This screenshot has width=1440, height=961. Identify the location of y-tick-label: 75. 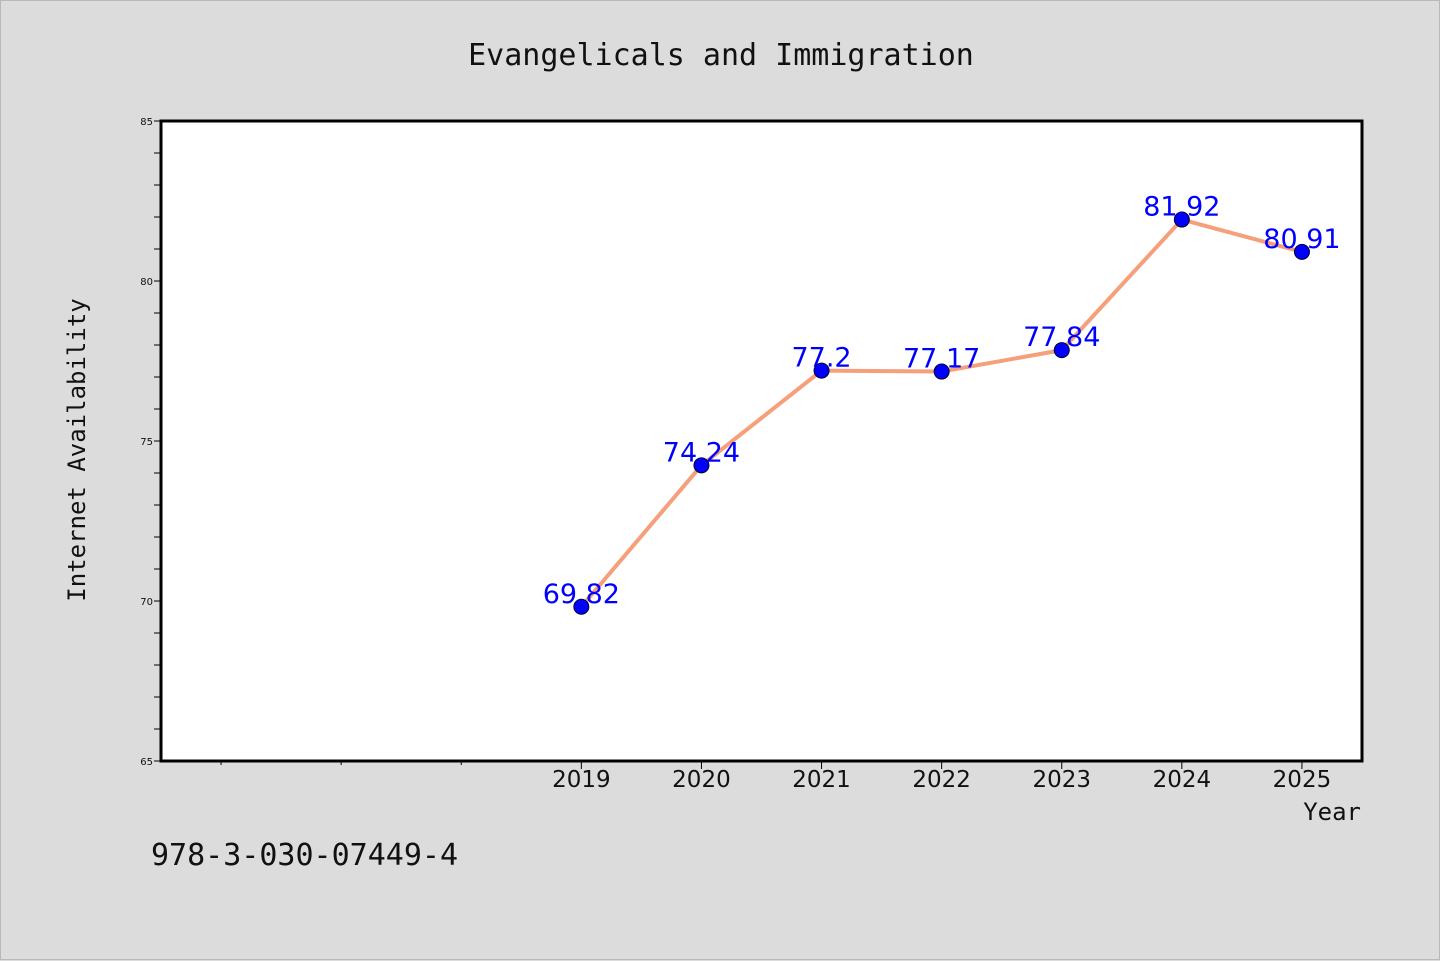
(146, 442).